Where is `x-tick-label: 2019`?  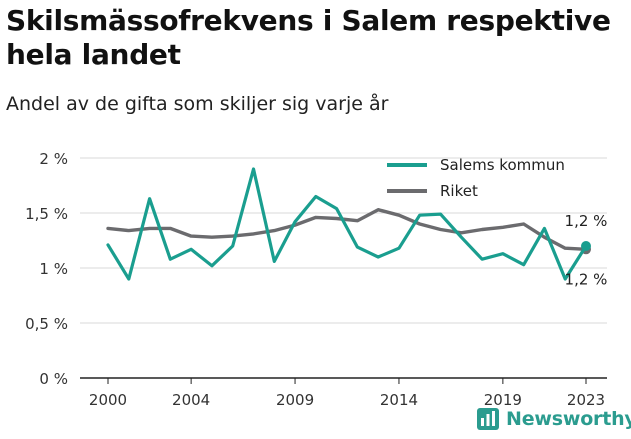
x-tick-label: 2019 is located at coordinates (503, 400).